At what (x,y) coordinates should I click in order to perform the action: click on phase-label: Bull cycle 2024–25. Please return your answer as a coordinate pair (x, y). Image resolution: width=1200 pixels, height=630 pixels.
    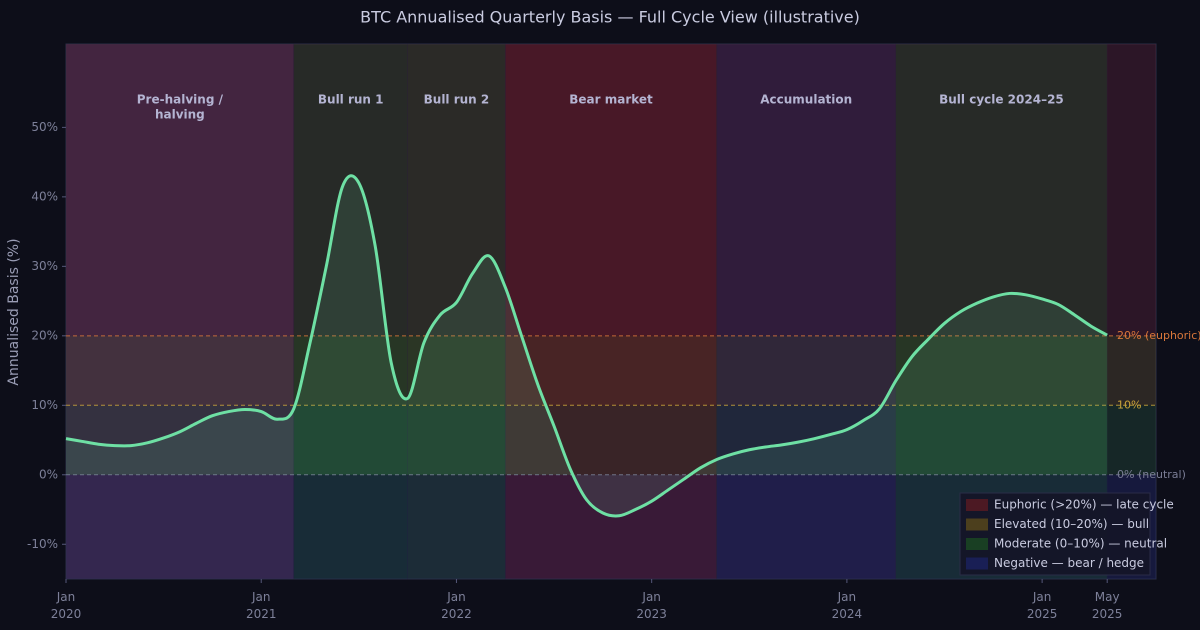
    Looking at the image, I should click on (1001, 100).